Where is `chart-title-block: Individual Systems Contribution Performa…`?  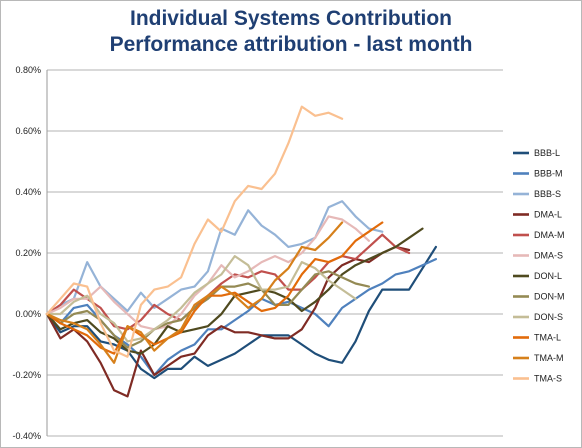
chart-title-block: Individual Systems Contribution Performa… is located at coordinates (291, 32).